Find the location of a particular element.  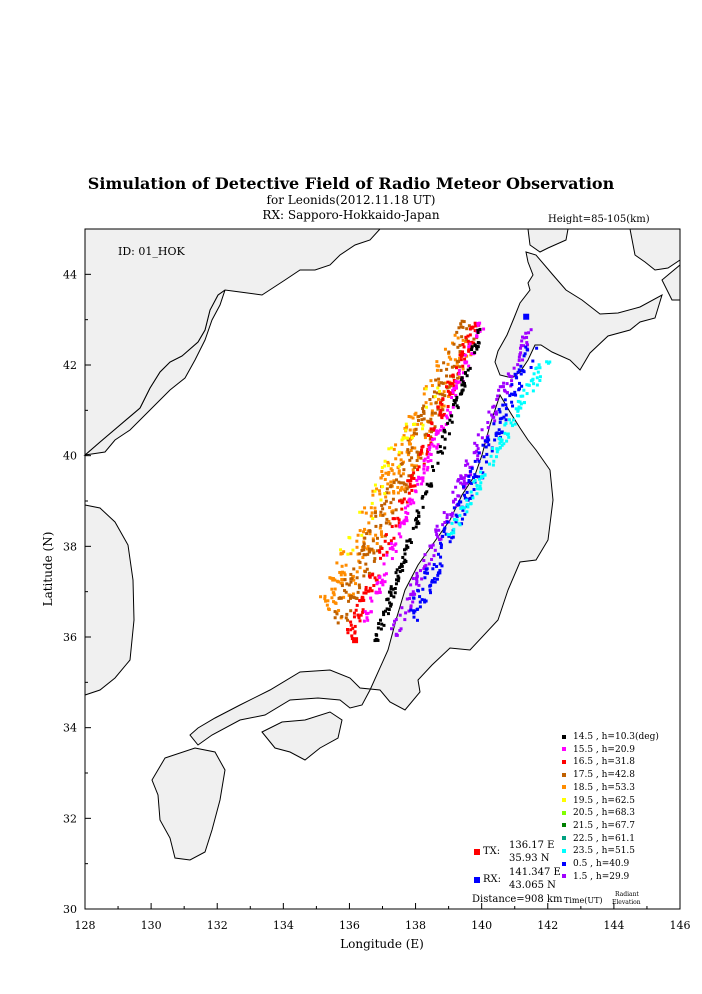

legend-time: 21.5 , is located at coordinates (587, 825).